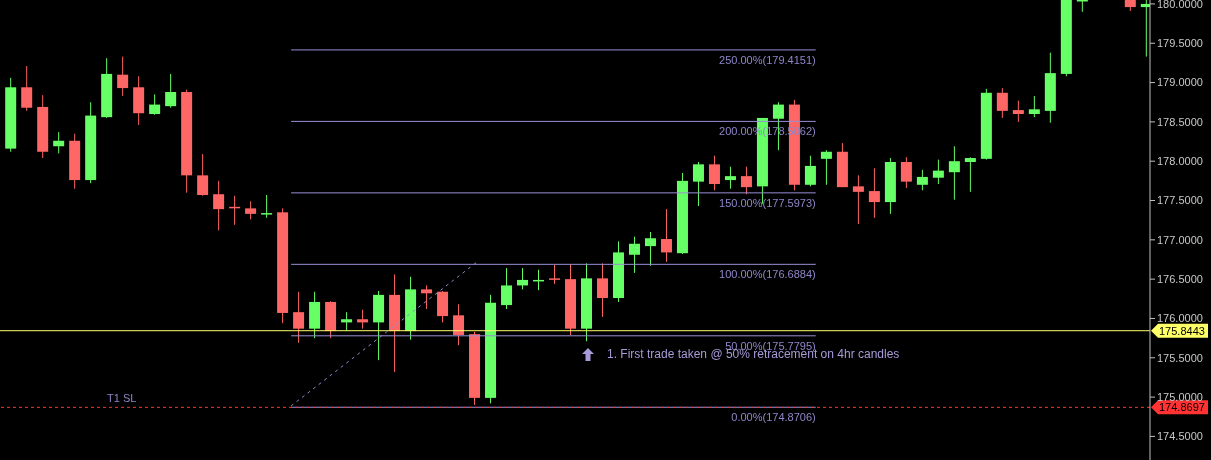 Image resolution: width=1211 pixels, height=460 pixels. Describe the element at coordinates (1180, 82) in the screenshot. I see `y-tick-label: 179.0000` at that location.